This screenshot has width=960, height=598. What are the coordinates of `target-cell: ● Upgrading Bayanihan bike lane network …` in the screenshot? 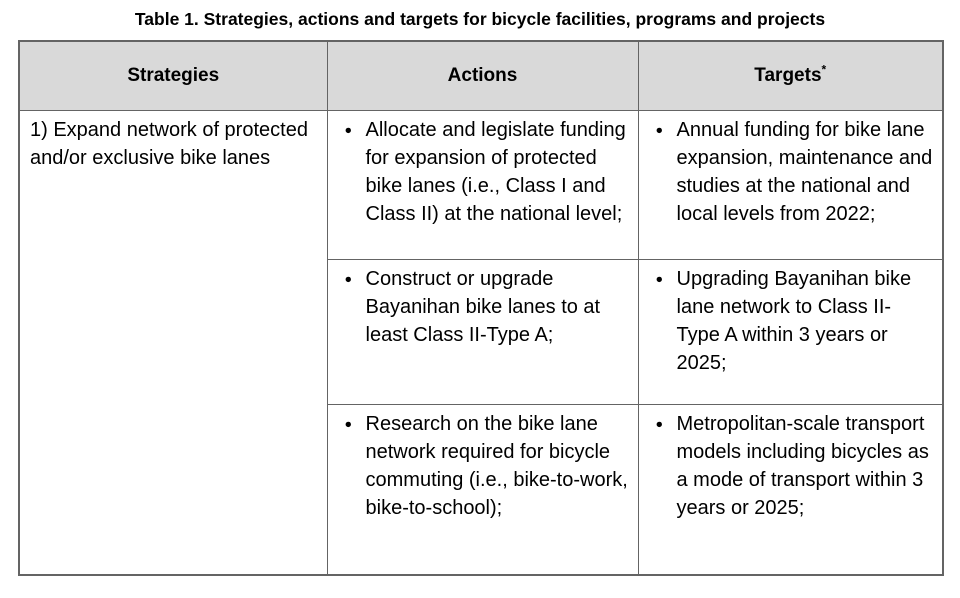 It's located at (790, 331).